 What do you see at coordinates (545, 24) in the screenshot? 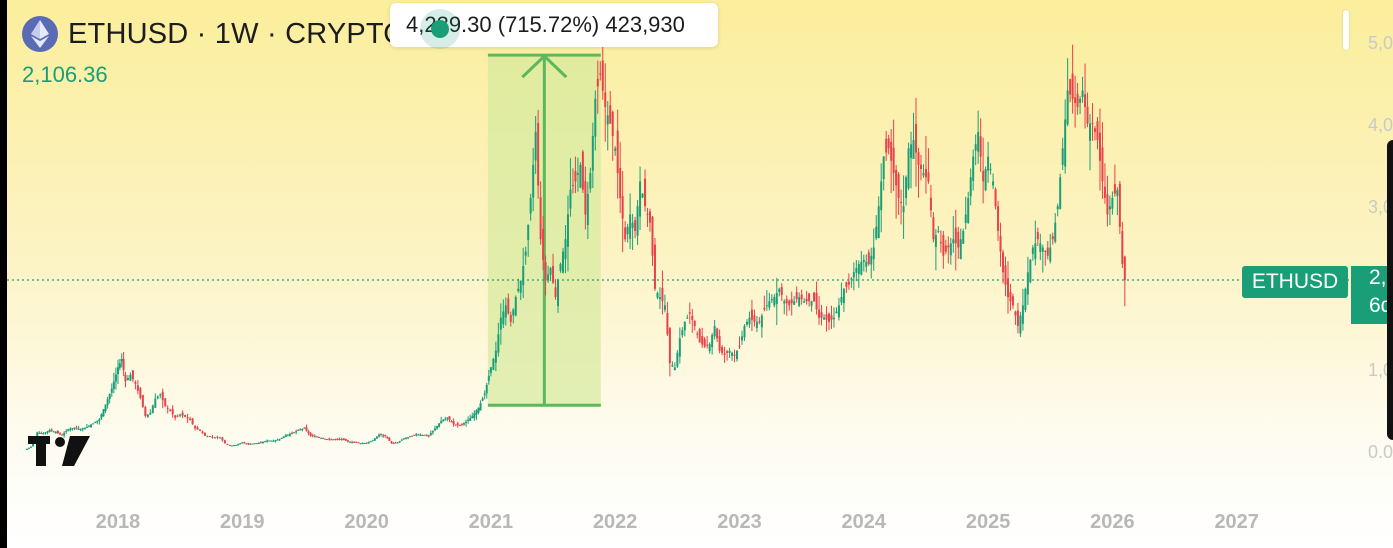
I see `measure-tooltip-text: 4,239.30 (715.72%) 423,930` at bounding box center [545, 24].